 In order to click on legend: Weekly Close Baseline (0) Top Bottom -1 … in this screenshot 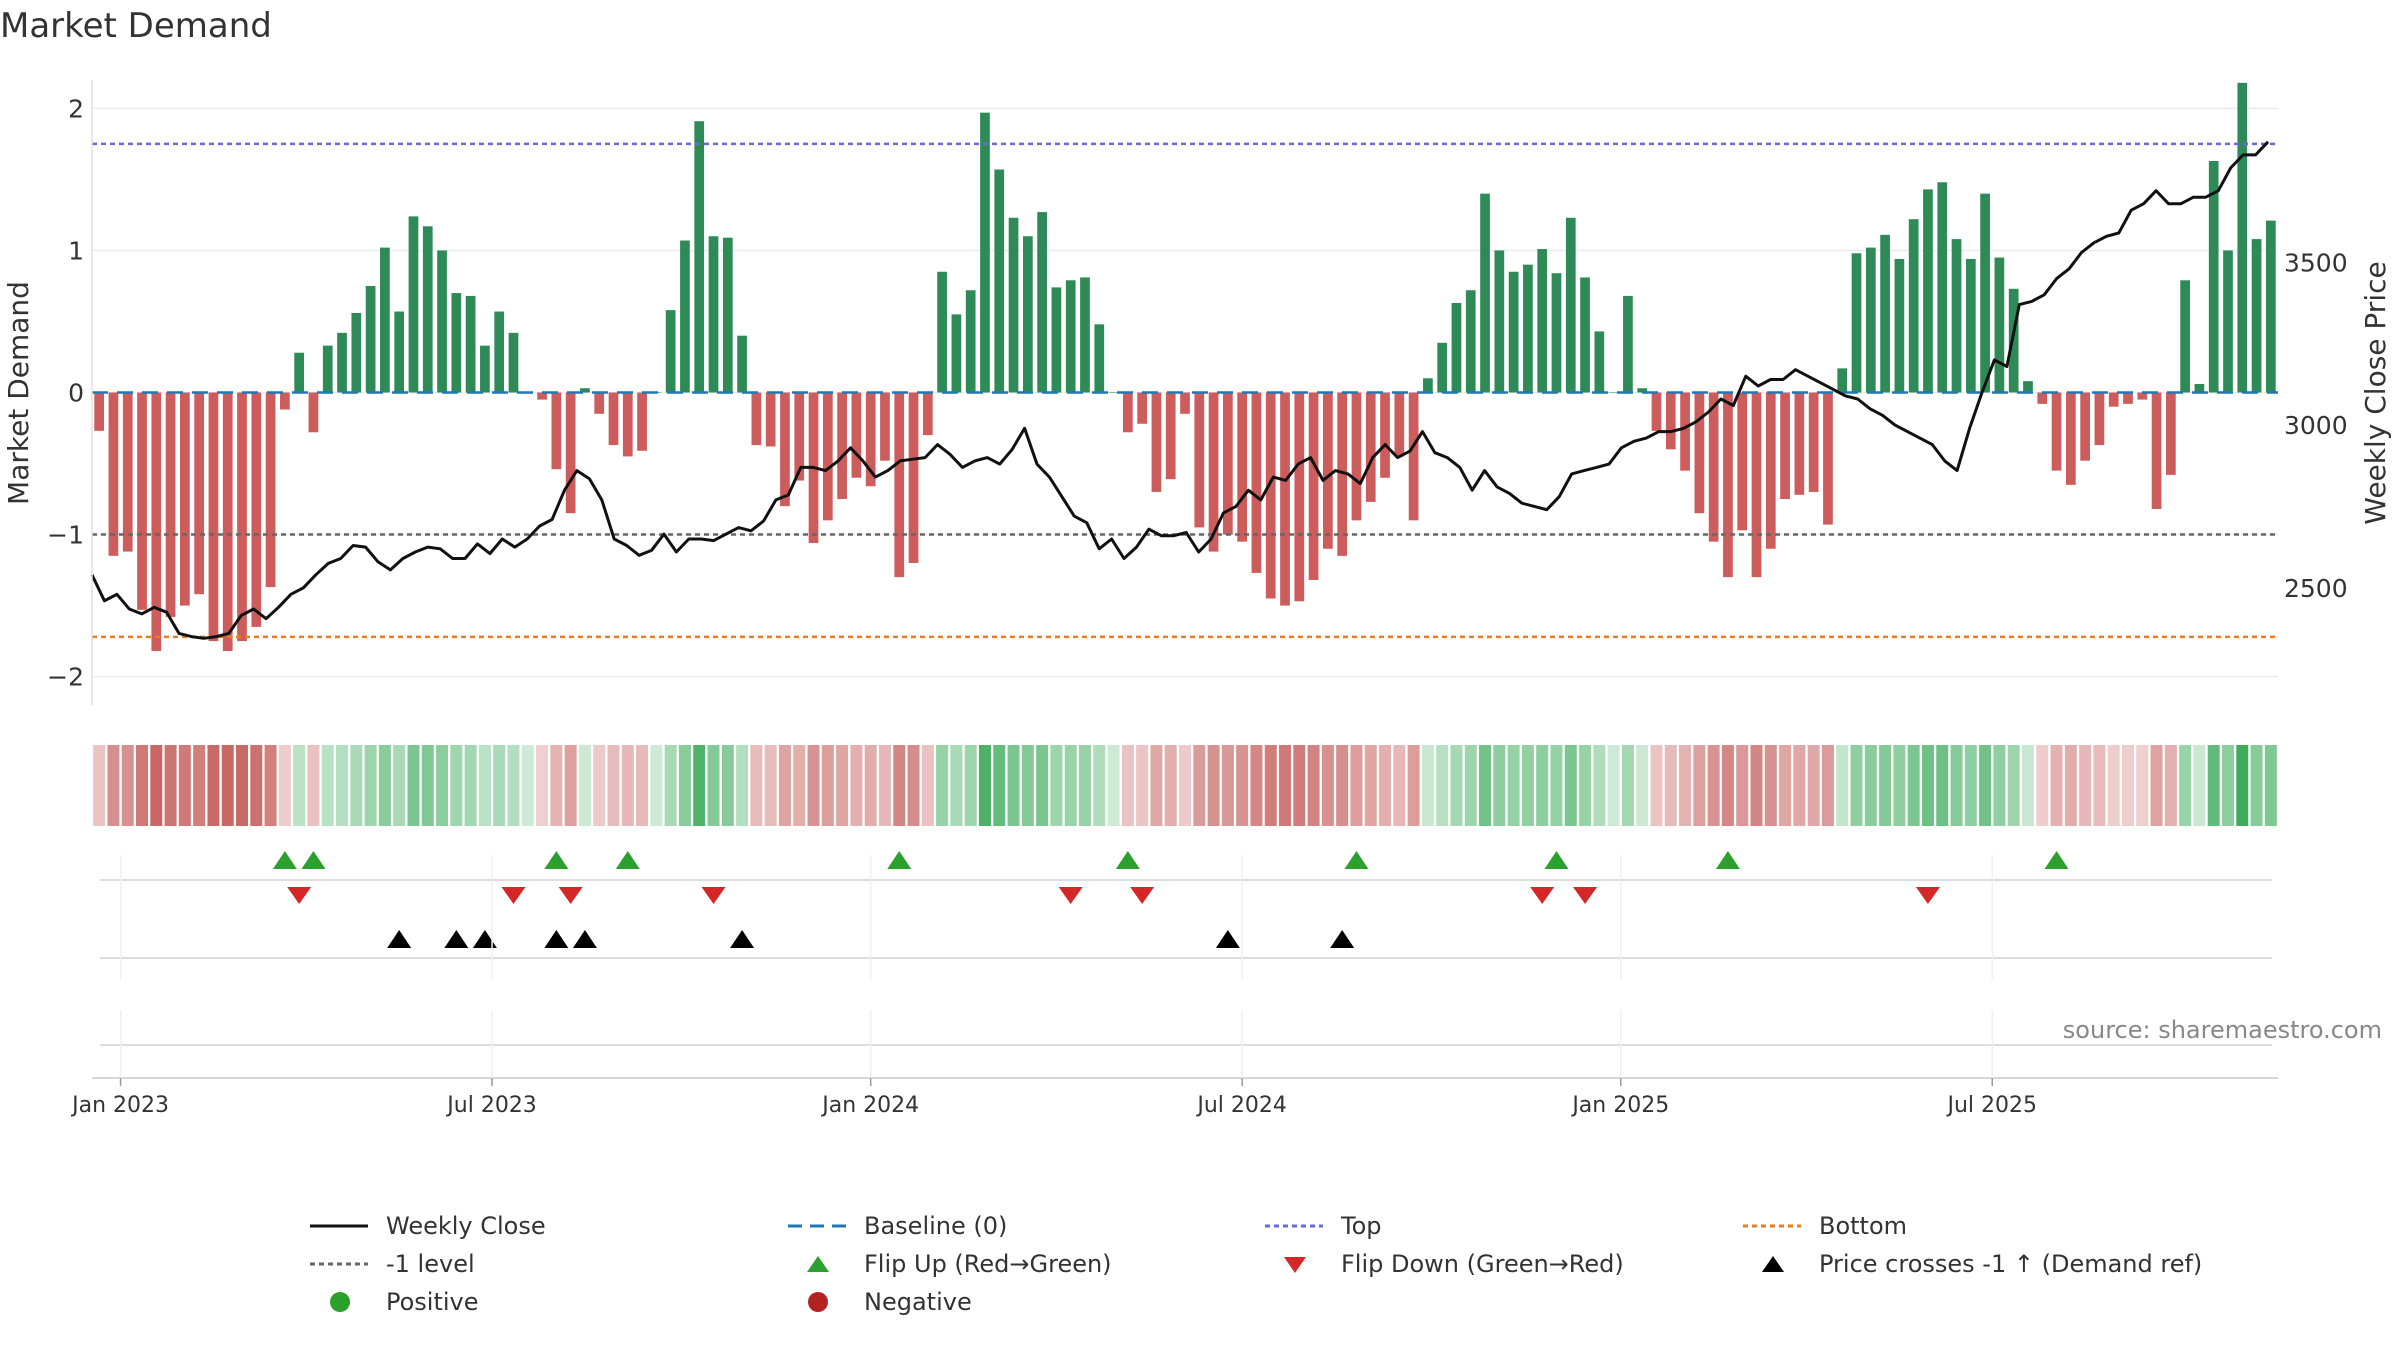, I will do `click(1200, 1260)`.